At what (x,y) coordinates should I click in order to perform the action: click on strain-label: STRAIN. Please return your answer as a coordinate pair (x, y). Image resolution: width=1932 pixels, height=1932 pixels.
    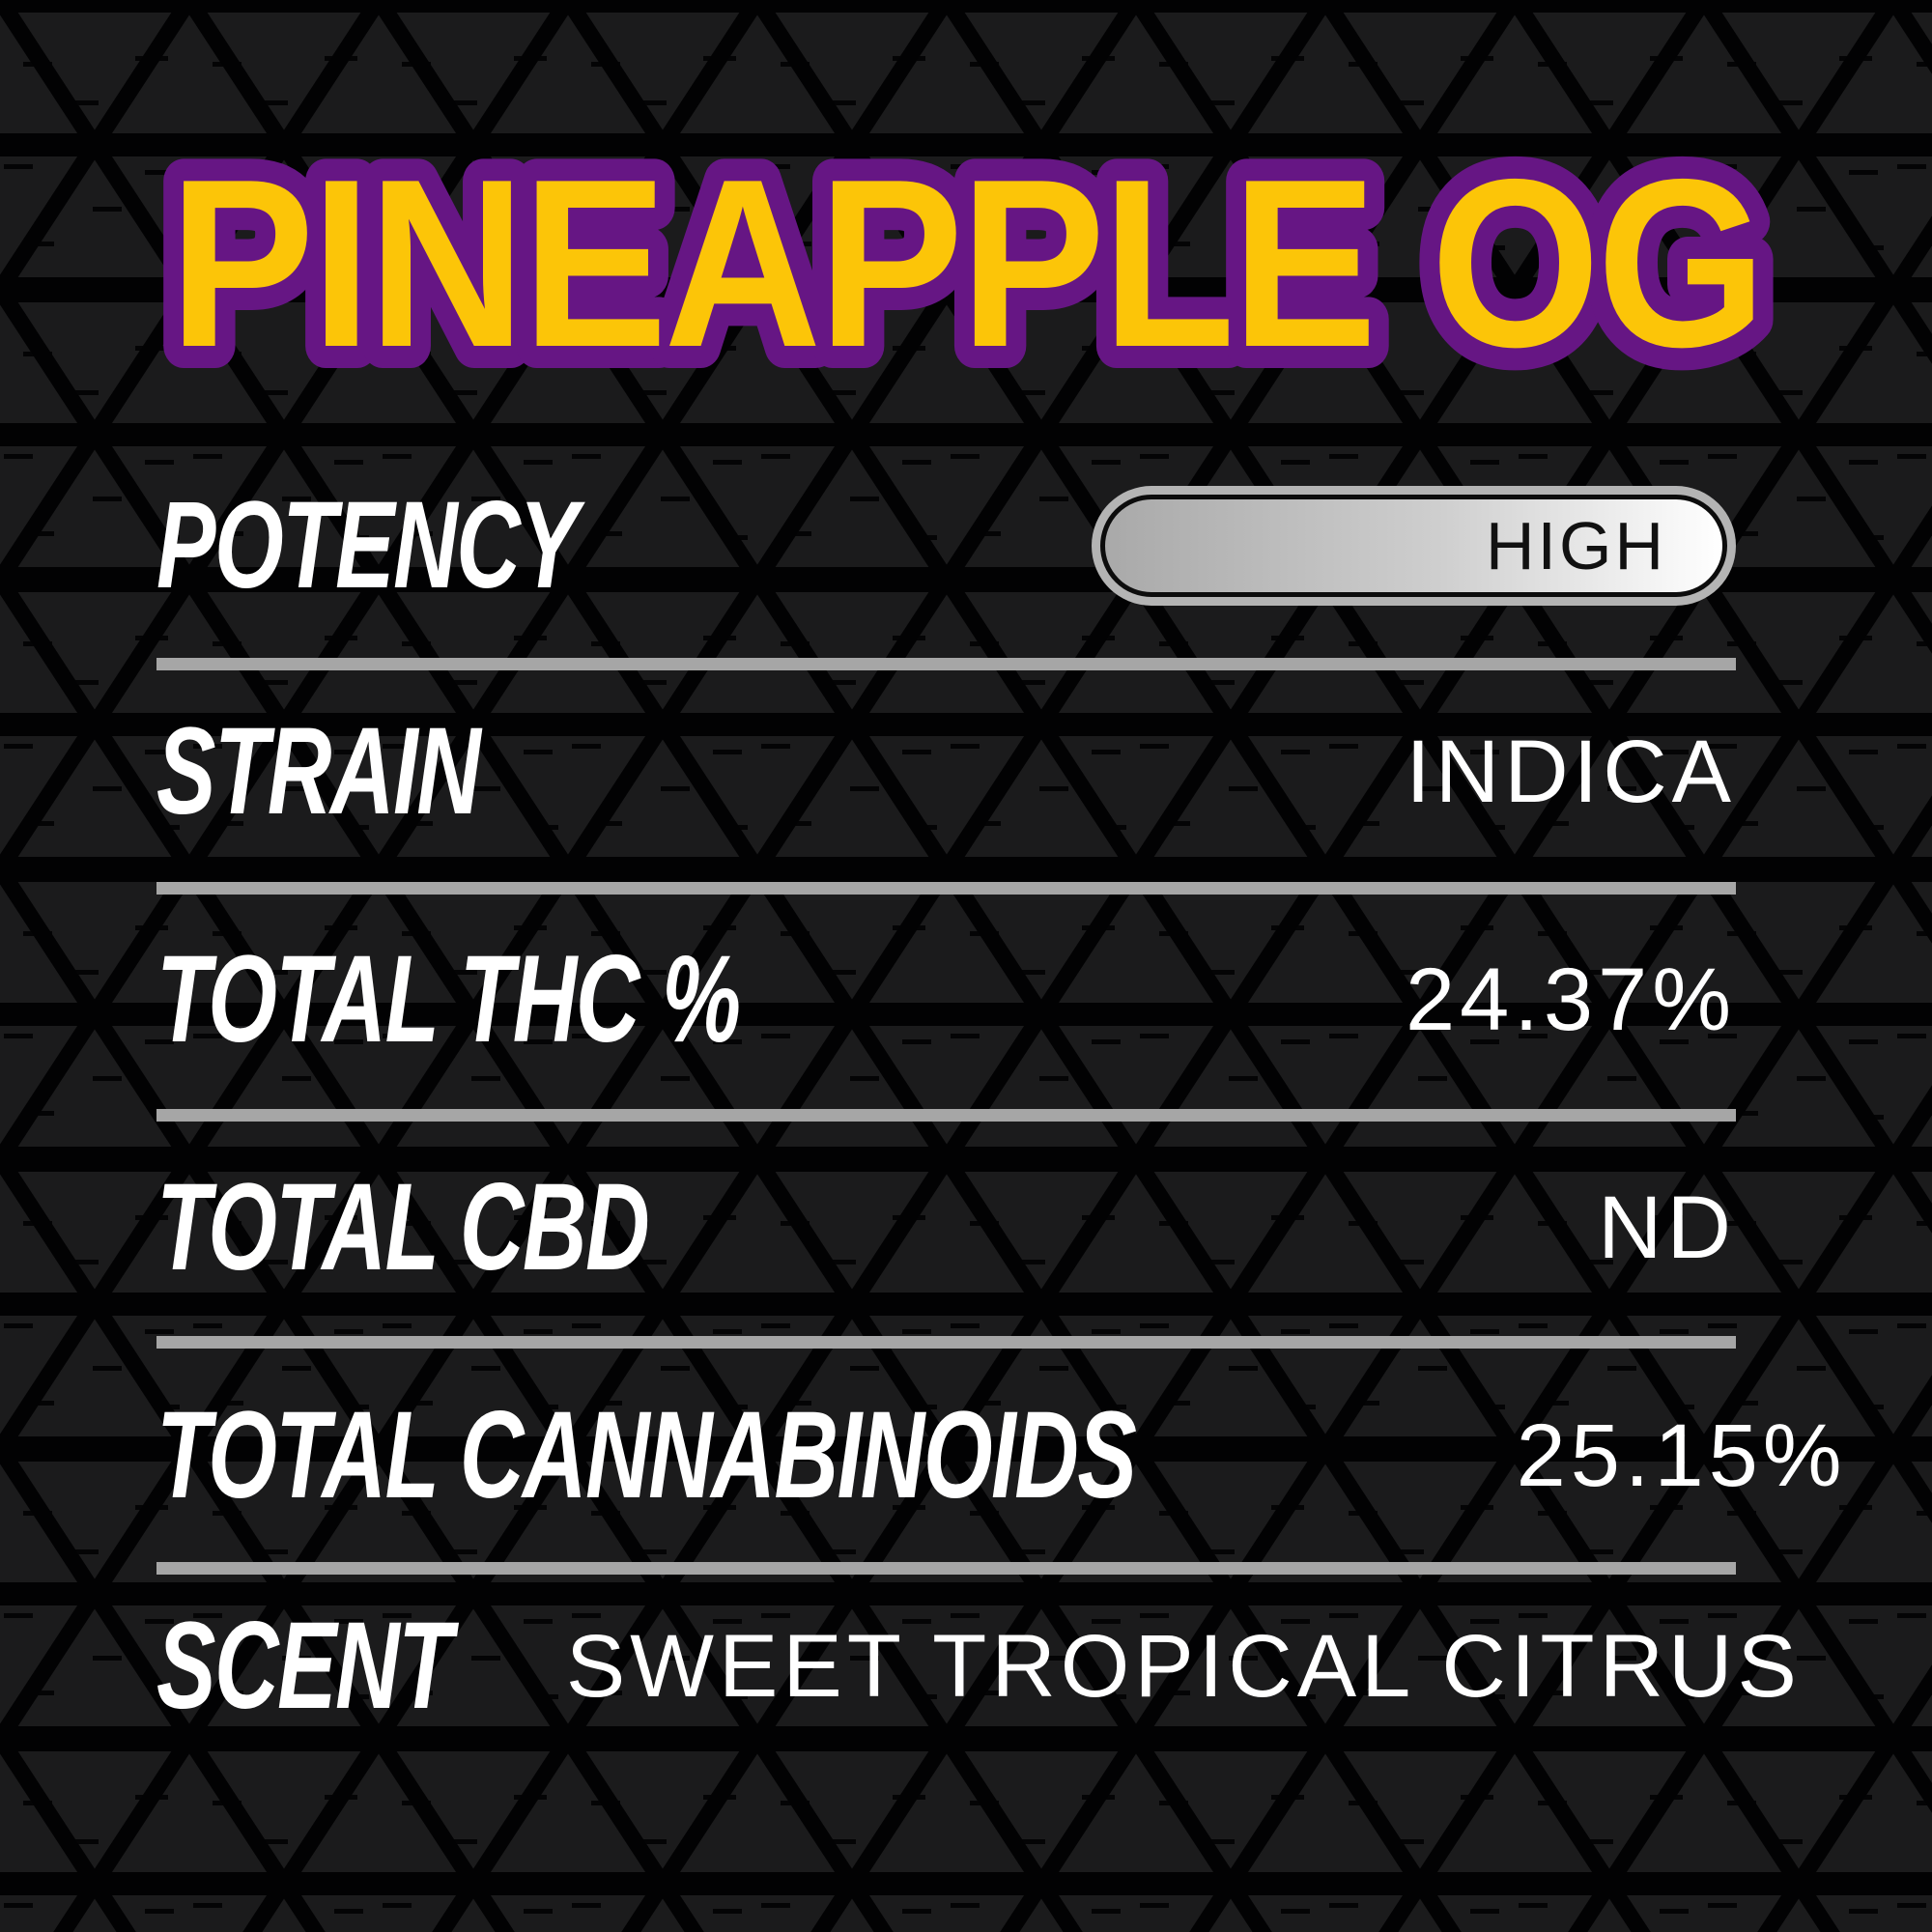
    Looking at the image, I should click on (380, 772).